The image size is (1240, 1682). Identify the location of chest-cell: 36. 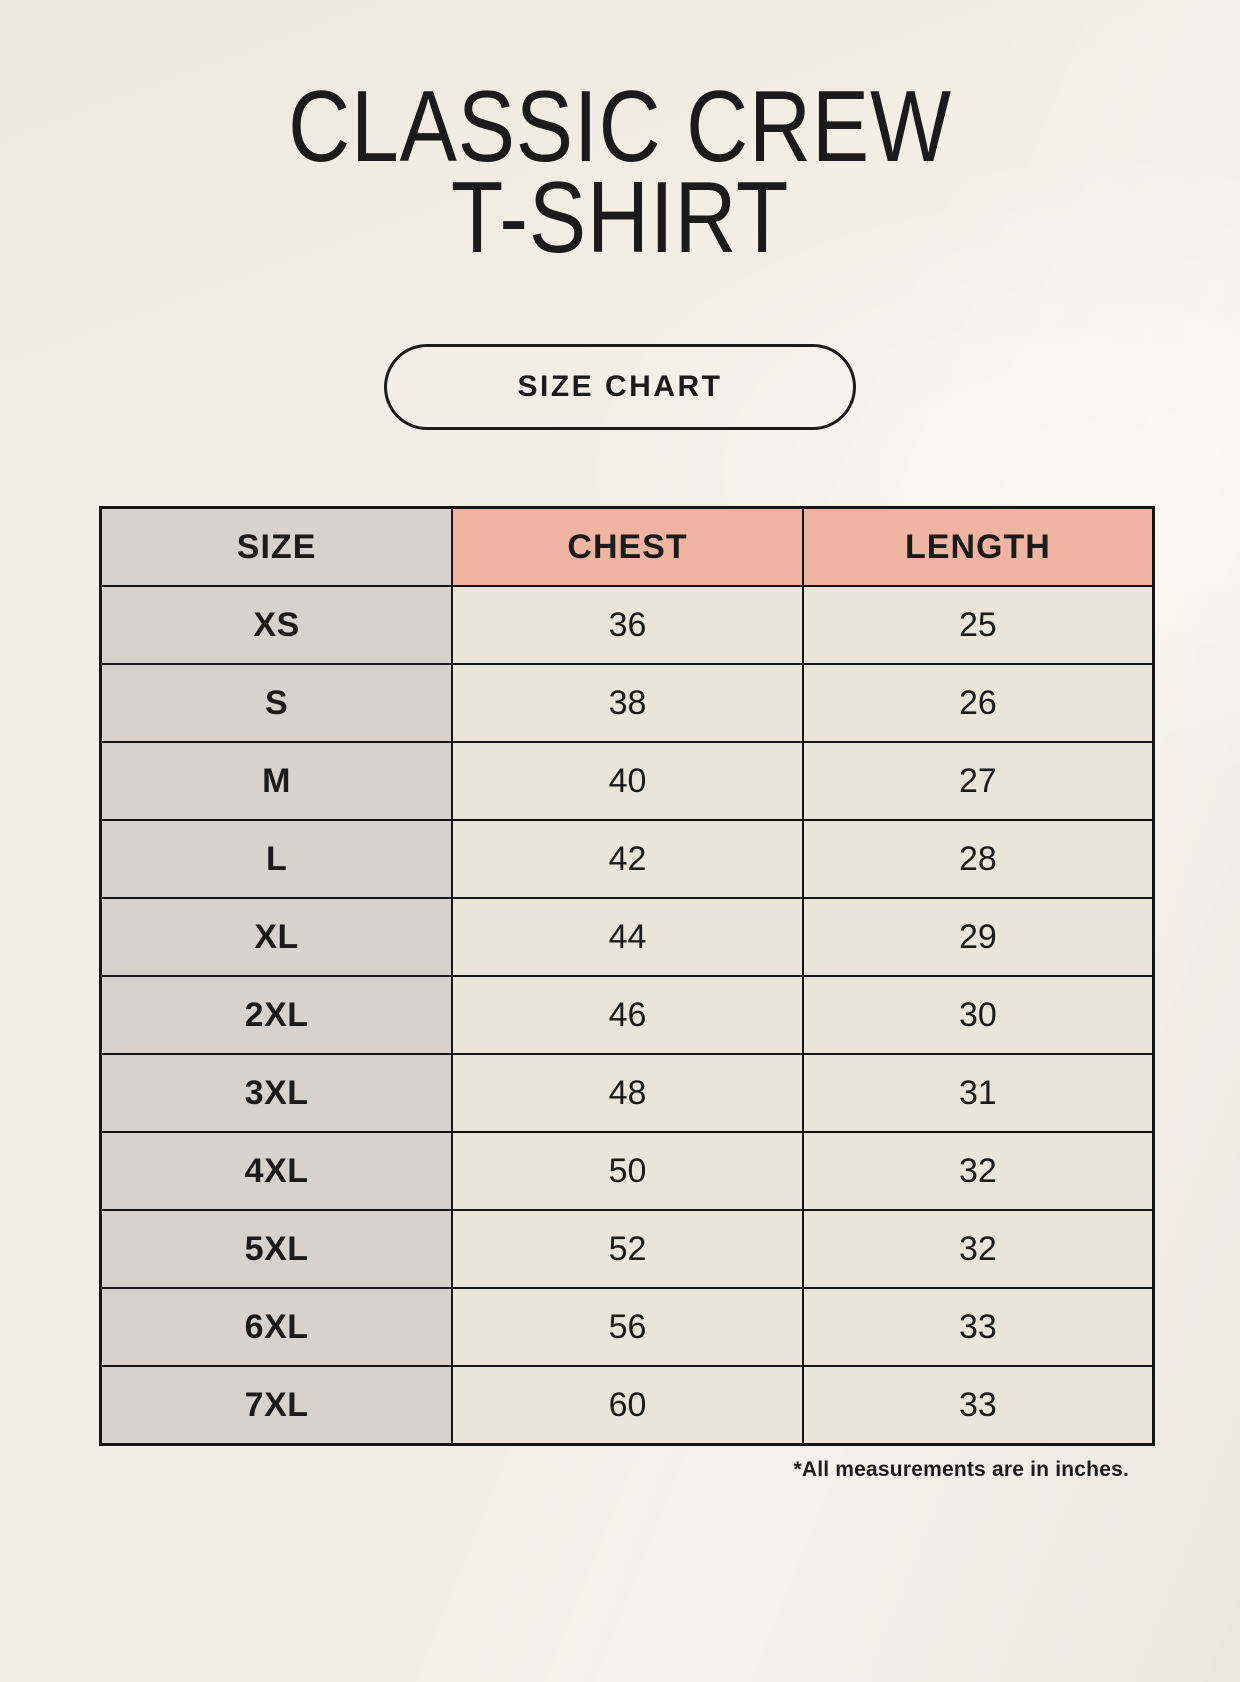
(627, 625).